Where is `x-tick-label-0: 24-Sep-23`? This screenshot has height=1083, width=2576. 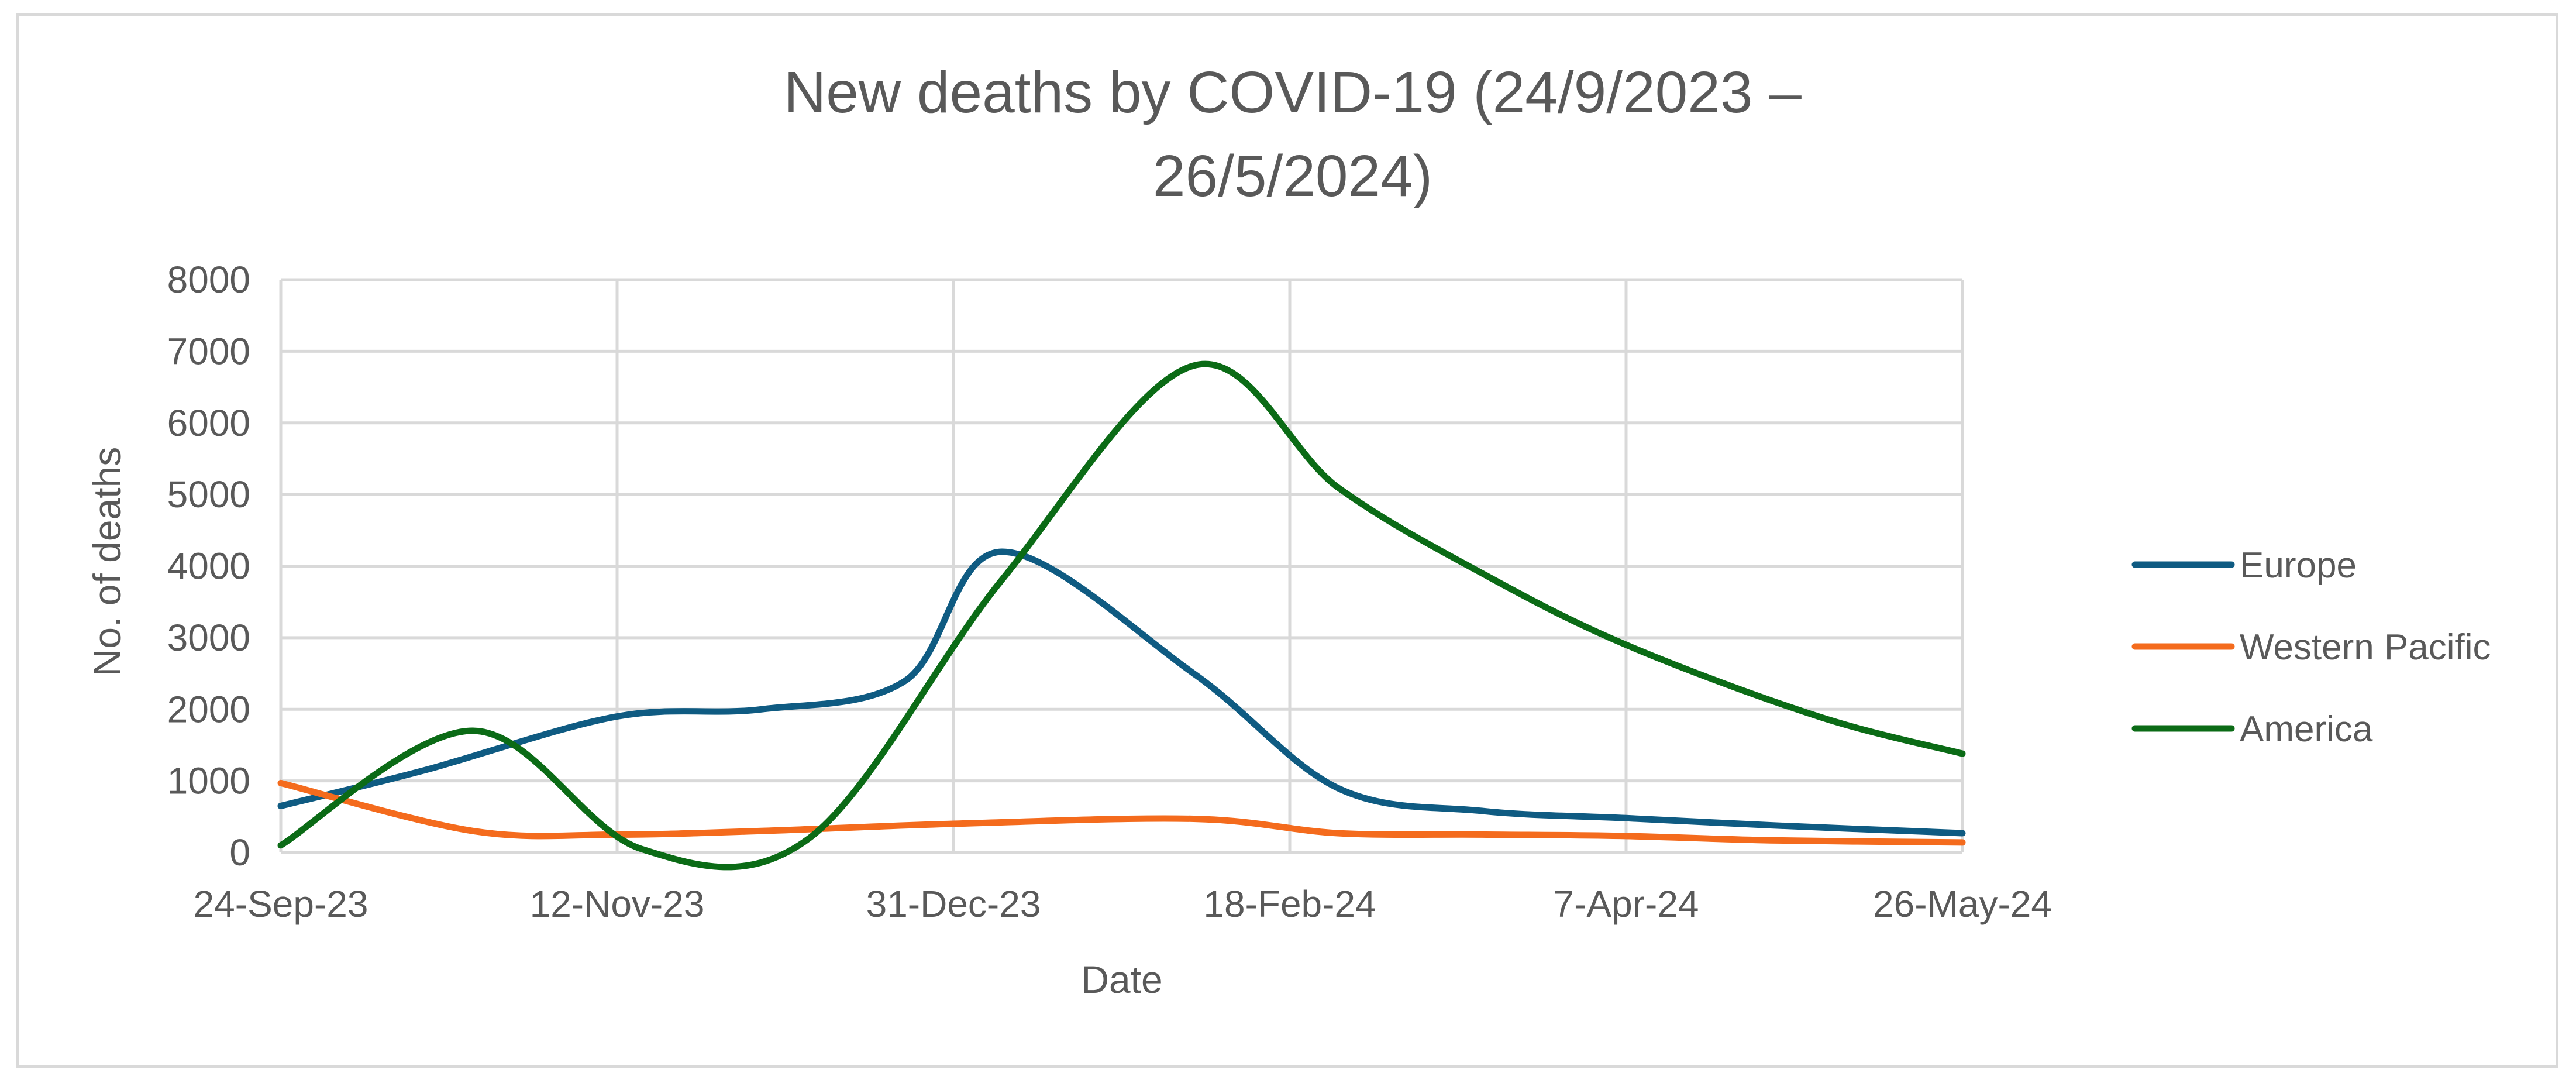
x-tick-label-0: 24-Sep-23 is located at coordinates (281, 904).